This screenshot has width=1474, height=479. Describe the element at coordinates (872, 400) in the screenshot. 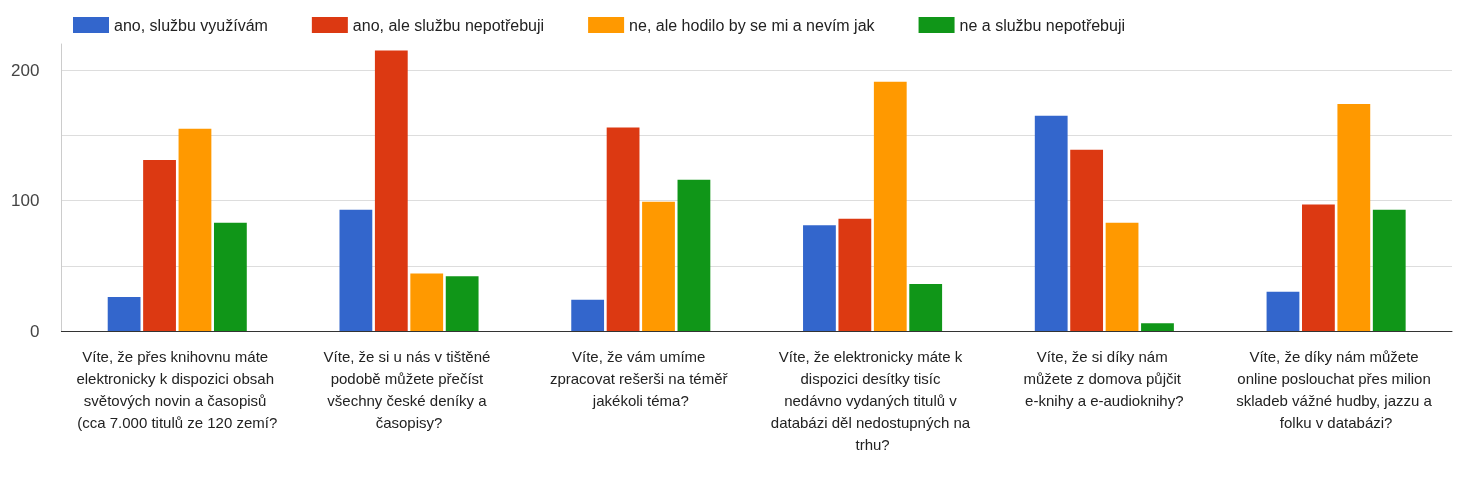

I see `x-tick-label: Víte, že elektronicky máte k dispozici desítky tisíc nedávno vydaných titulů v databázi děl nedostupných na trhu?` at that location.